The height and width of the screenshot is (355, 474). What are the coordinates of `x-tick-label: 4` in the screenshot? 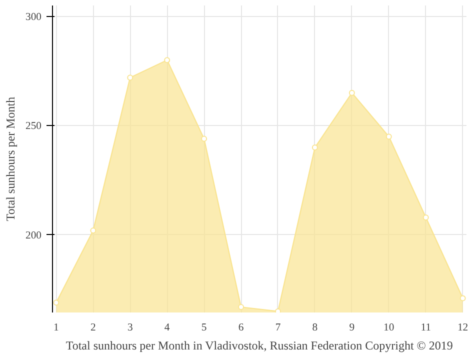 It's located at (167, 328).